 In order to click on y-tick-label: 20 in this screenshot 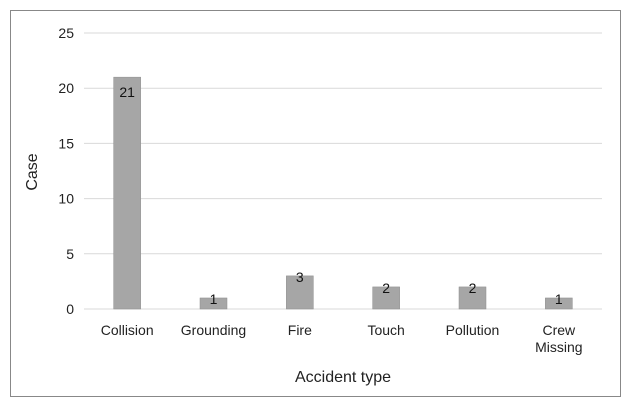, I will do `click(66, 88)`.